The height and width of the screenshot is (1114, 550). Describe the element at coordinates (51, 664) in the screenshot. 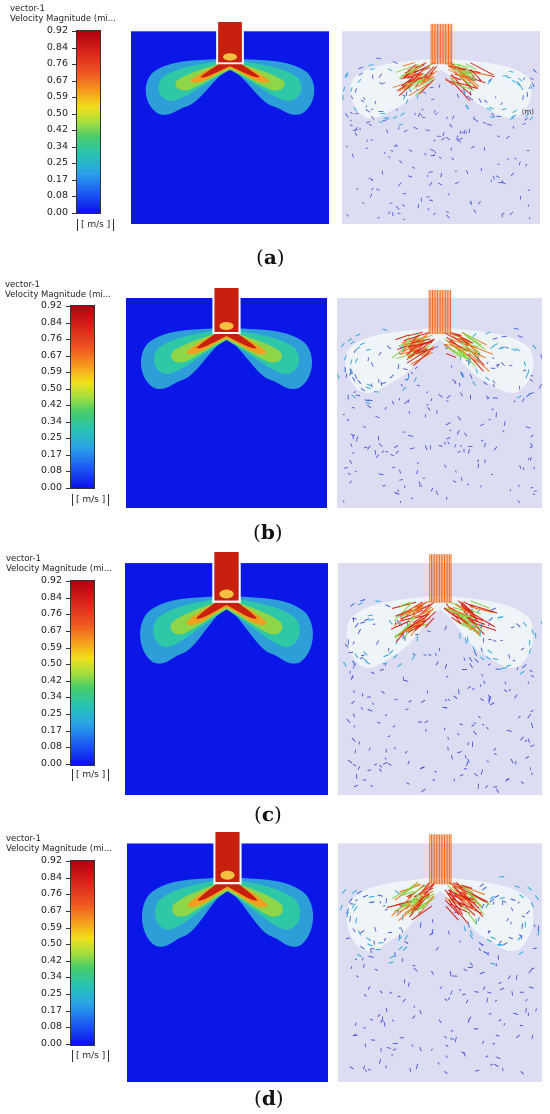

I see `legend-tick-label: 0.50` at that location.